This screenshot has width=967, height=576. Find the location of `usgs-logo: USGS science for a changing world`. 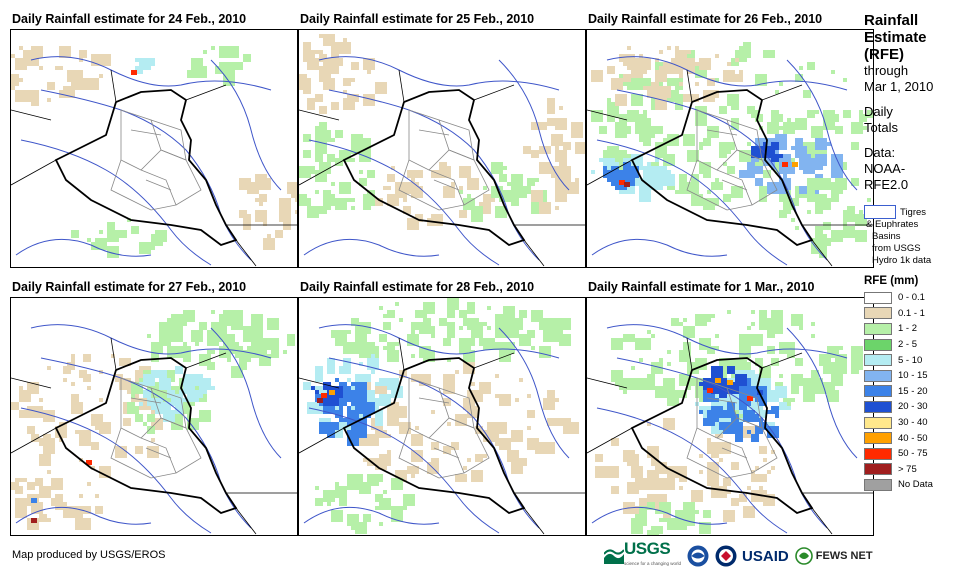

usgs-logo: USGS science for a changing world is located at coordinates (642, 555).